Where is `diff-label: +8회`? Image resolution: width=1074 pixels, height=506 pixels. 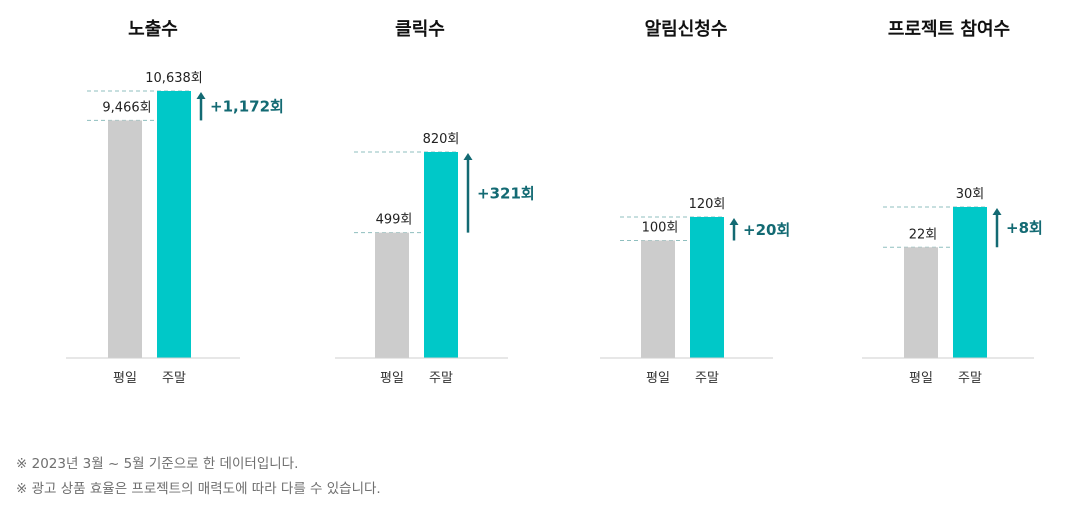
diff-label: +8회 is located at coordinates (1024, 228).